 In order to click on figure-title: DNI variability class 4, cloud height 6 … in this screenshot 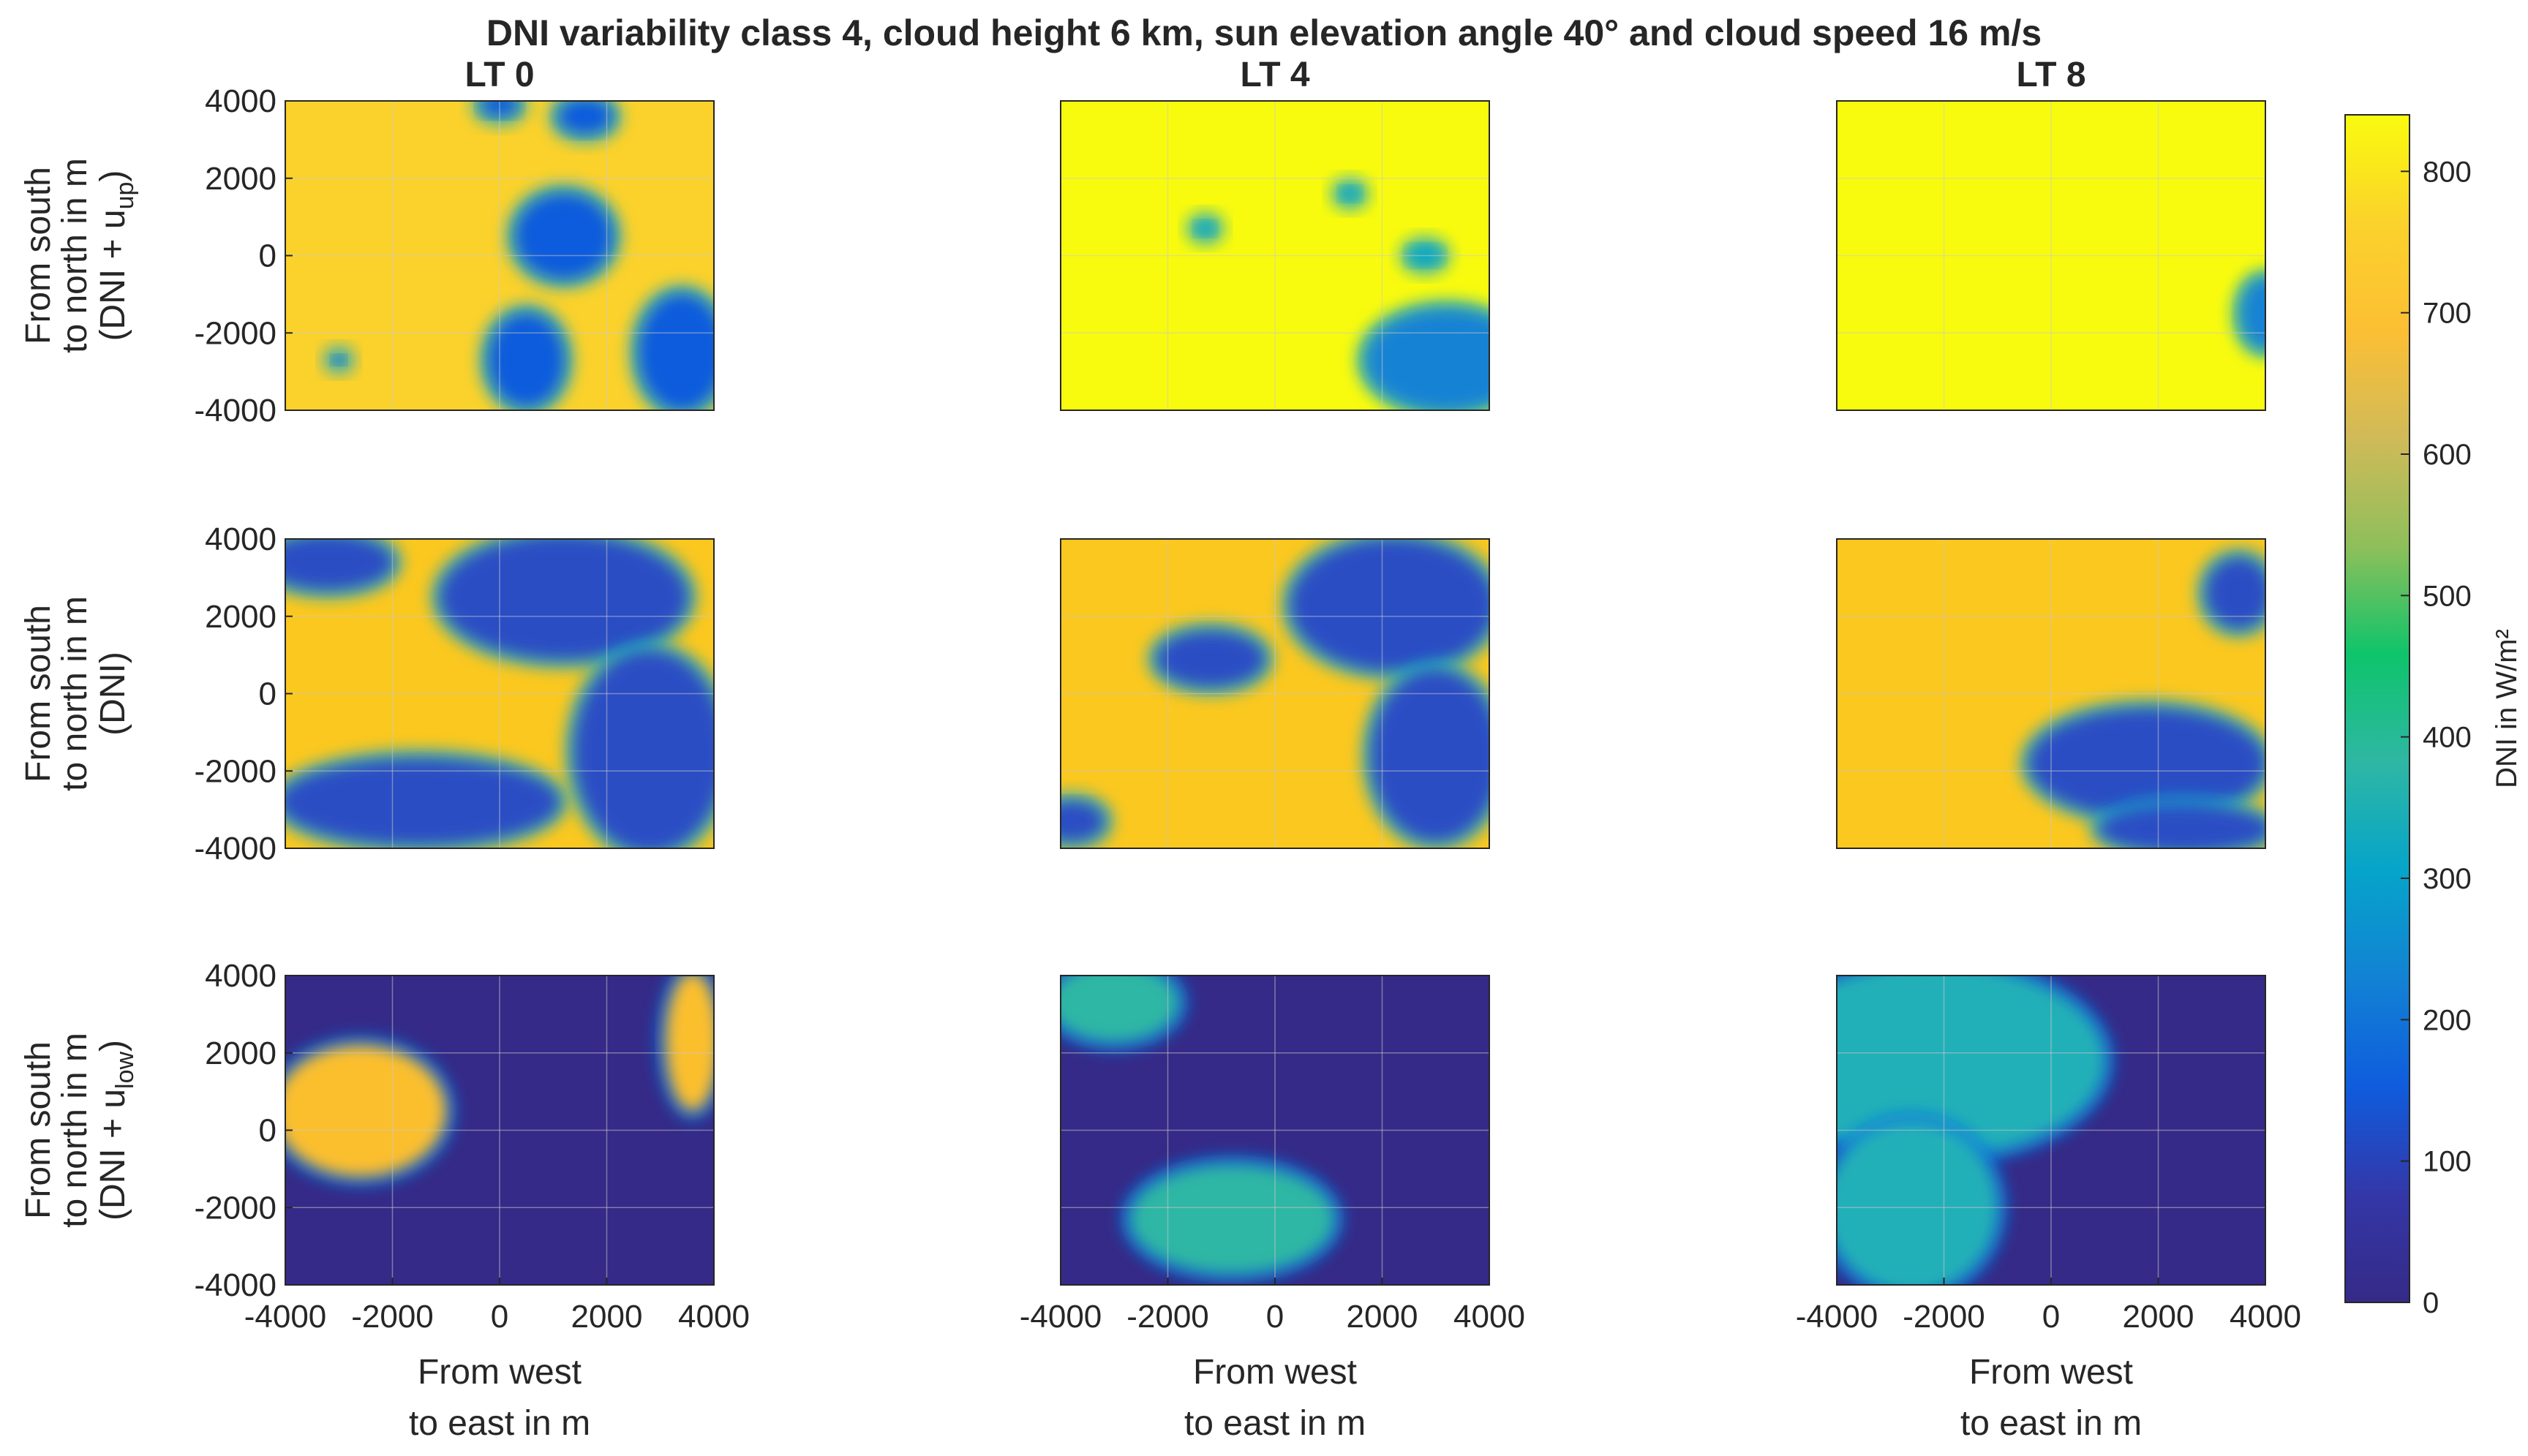, I will do `click(1264, 32)`.